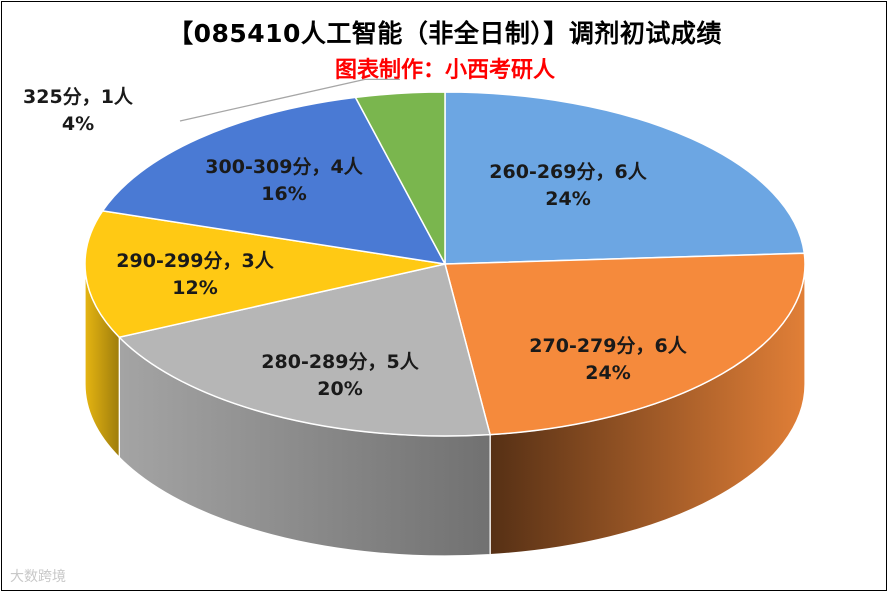 Image resolution: width=890 pixels, height=594 pixels. What do you see at coordinates (194, 288) in the screenshot?
I see `data-label-percent: 12%` at bounding box center [194, 288].